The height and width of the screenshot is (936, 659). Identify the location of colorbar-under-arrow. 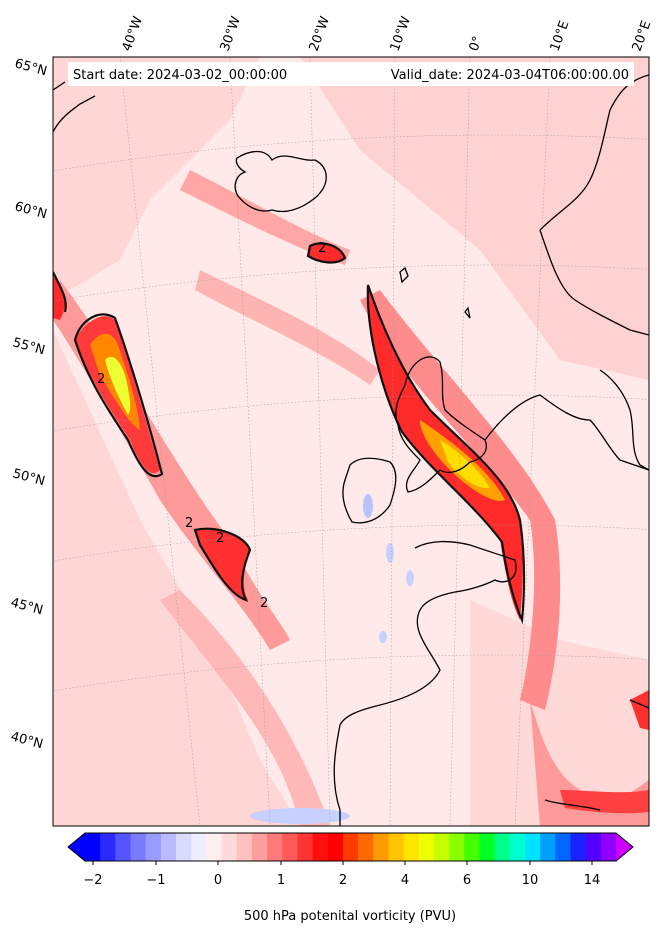
(76, 847).